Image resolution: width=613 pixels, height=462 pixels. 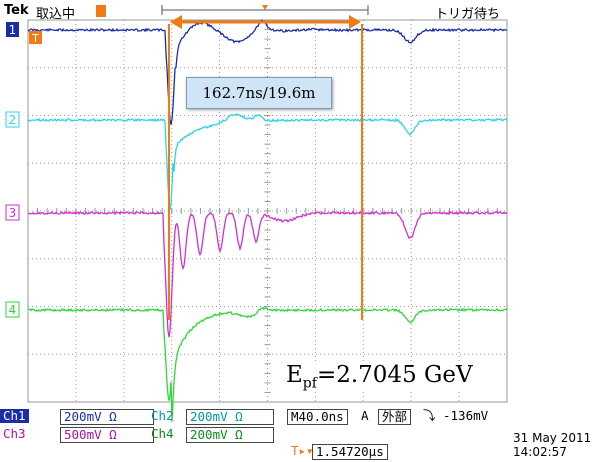 I want to click on horizontal-position-icon: T▸▾, so click(x=302, y=450).